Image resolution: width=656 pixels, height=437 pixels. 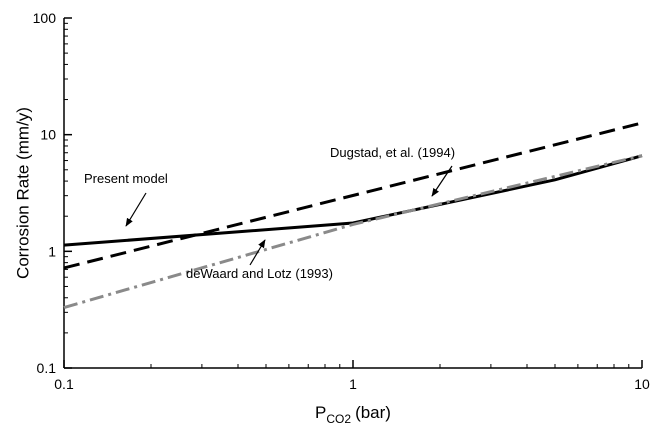 What do you see at coordinates (373, 412) in the screenshot?
I see `x-label-unit: (bar)` at bounding box center [373, 412].